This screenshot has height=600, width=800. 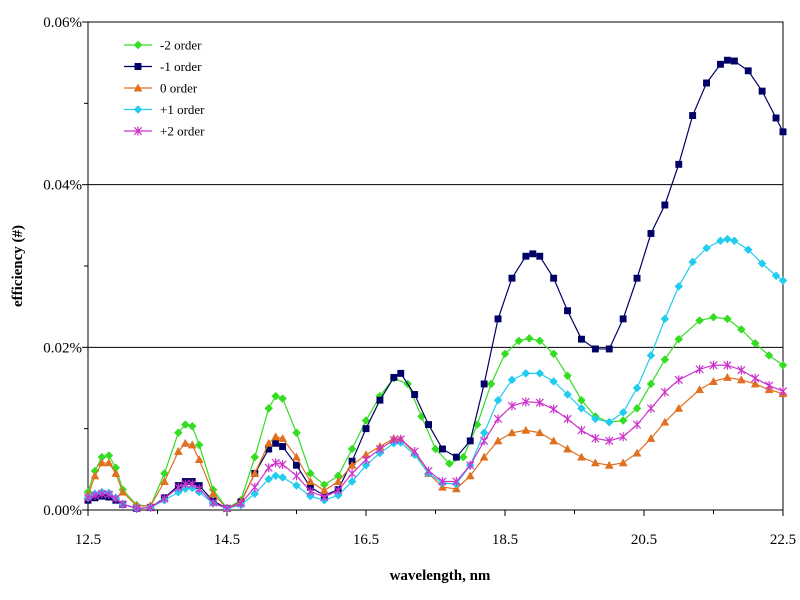 I want to click on legend-marker, so click(x=138, y=45).